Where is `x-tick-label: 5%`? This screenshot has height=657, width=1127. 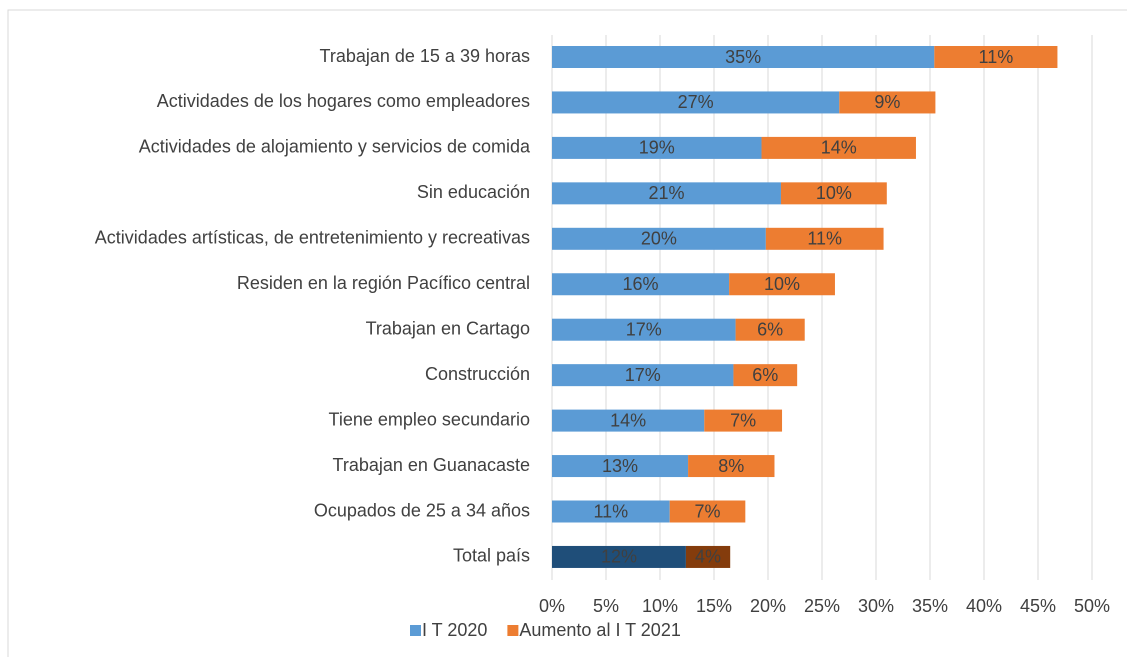 x-tick-label: 5% is located at coordinates (606, 606).